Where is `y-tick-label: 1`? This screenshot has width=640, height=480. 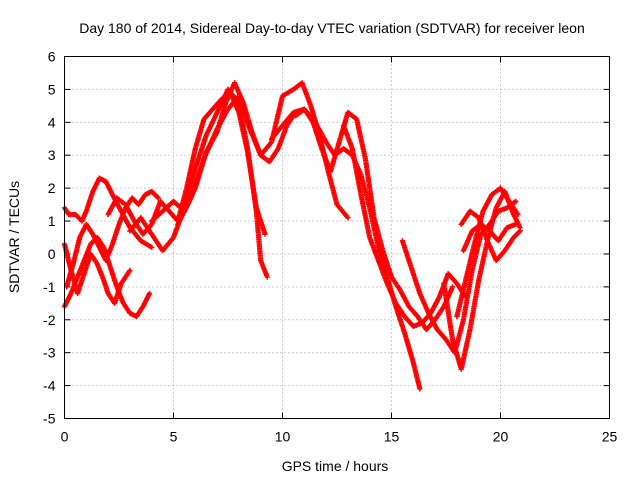
y-tick-label: 1 is located at coordinates (52, 221).